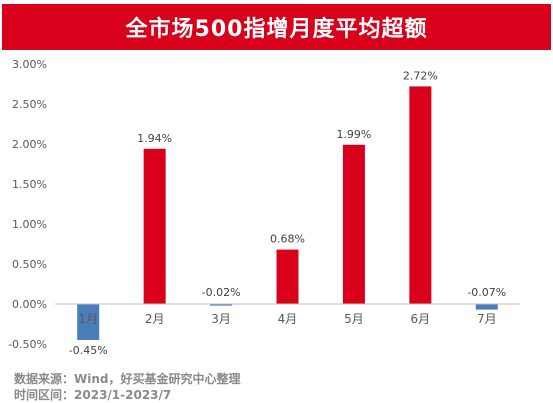  I want to click on source-value: Wind，好买基金研究中心整理, so click(157, 379).